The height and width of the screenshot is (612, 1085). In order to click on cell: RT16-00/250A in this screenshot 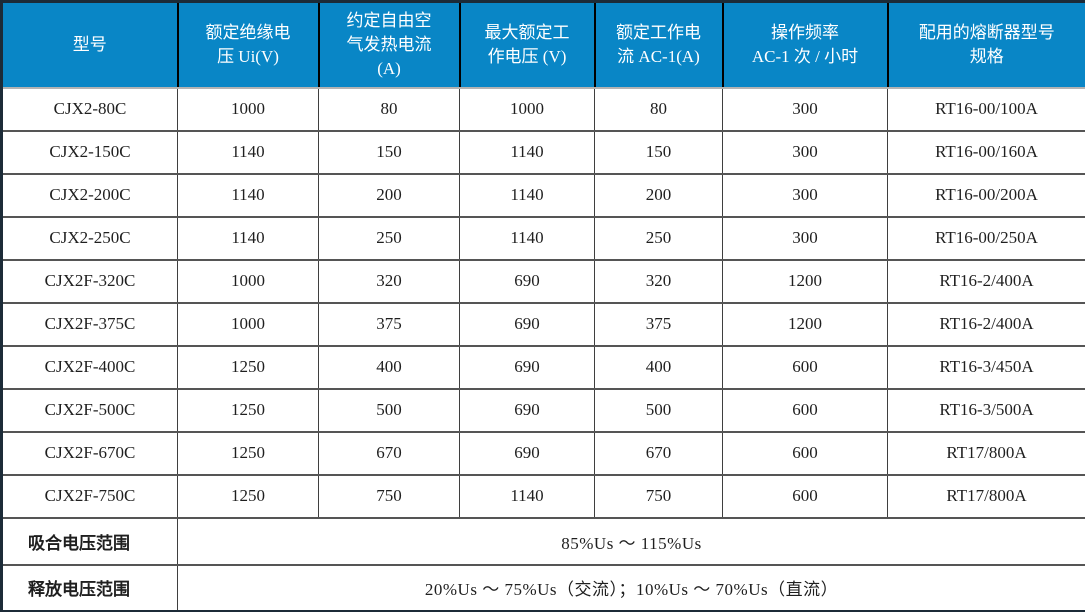, I will do `click(986, 237)`.